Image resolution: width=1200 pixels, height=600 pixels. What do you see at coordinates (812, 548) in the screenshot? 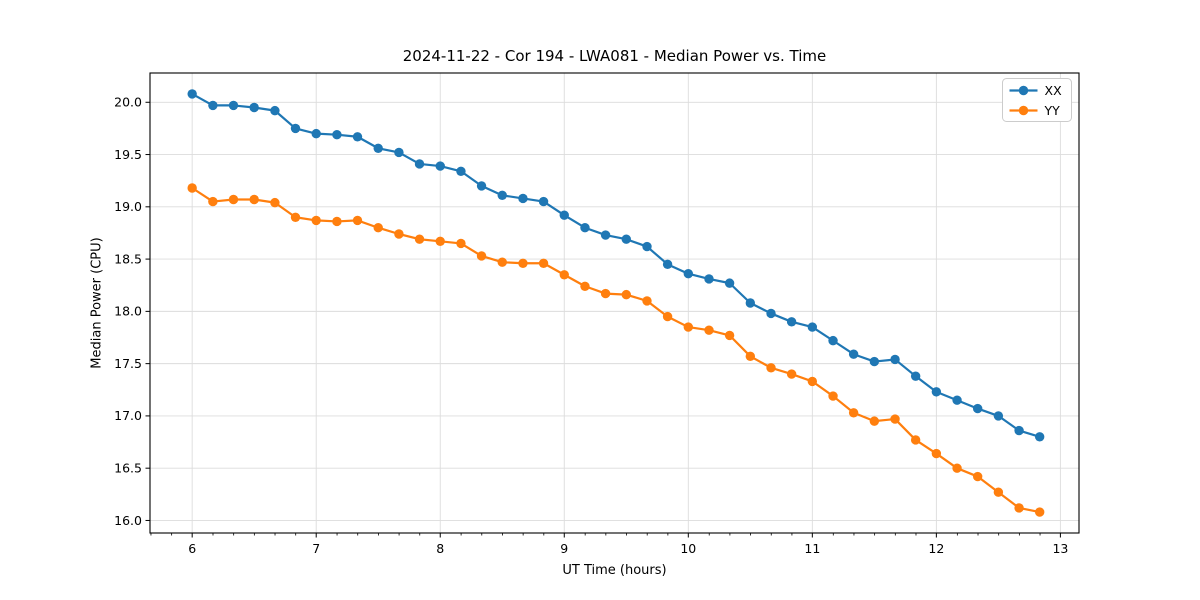
I see `svg-text: 11` at bounding box center [812, 548].